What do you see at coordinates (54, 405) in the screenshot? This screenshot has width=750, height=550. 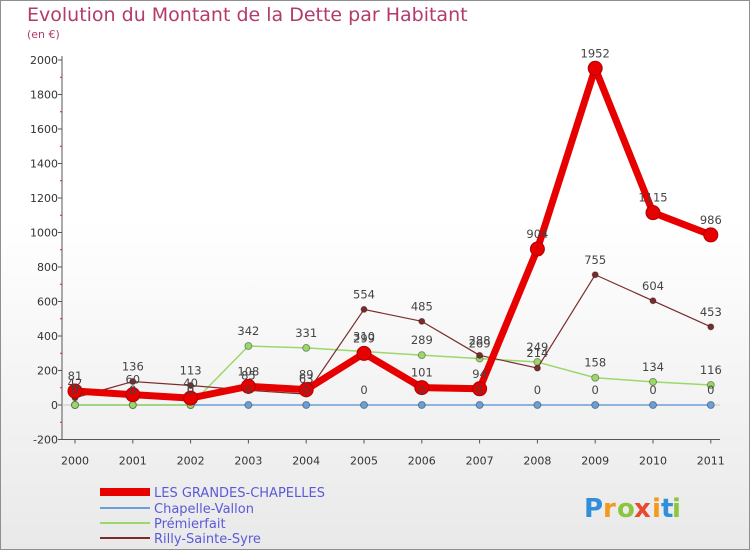 I see `y-tick-label: 0` at bounding box center [54, 405].